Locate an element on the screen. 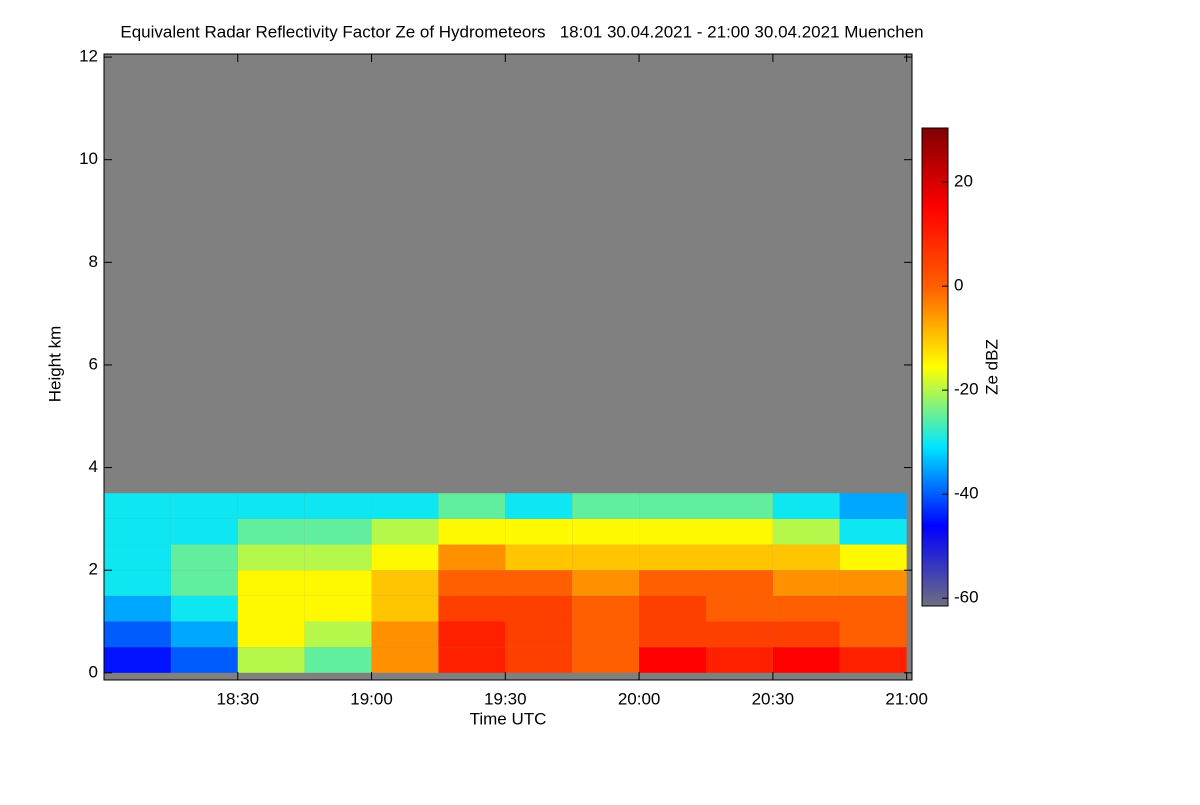 Image resolution: width=1200 pixels, height=805 pixels. x-tick-label: 20:00 is located at coordinates (639, 698).